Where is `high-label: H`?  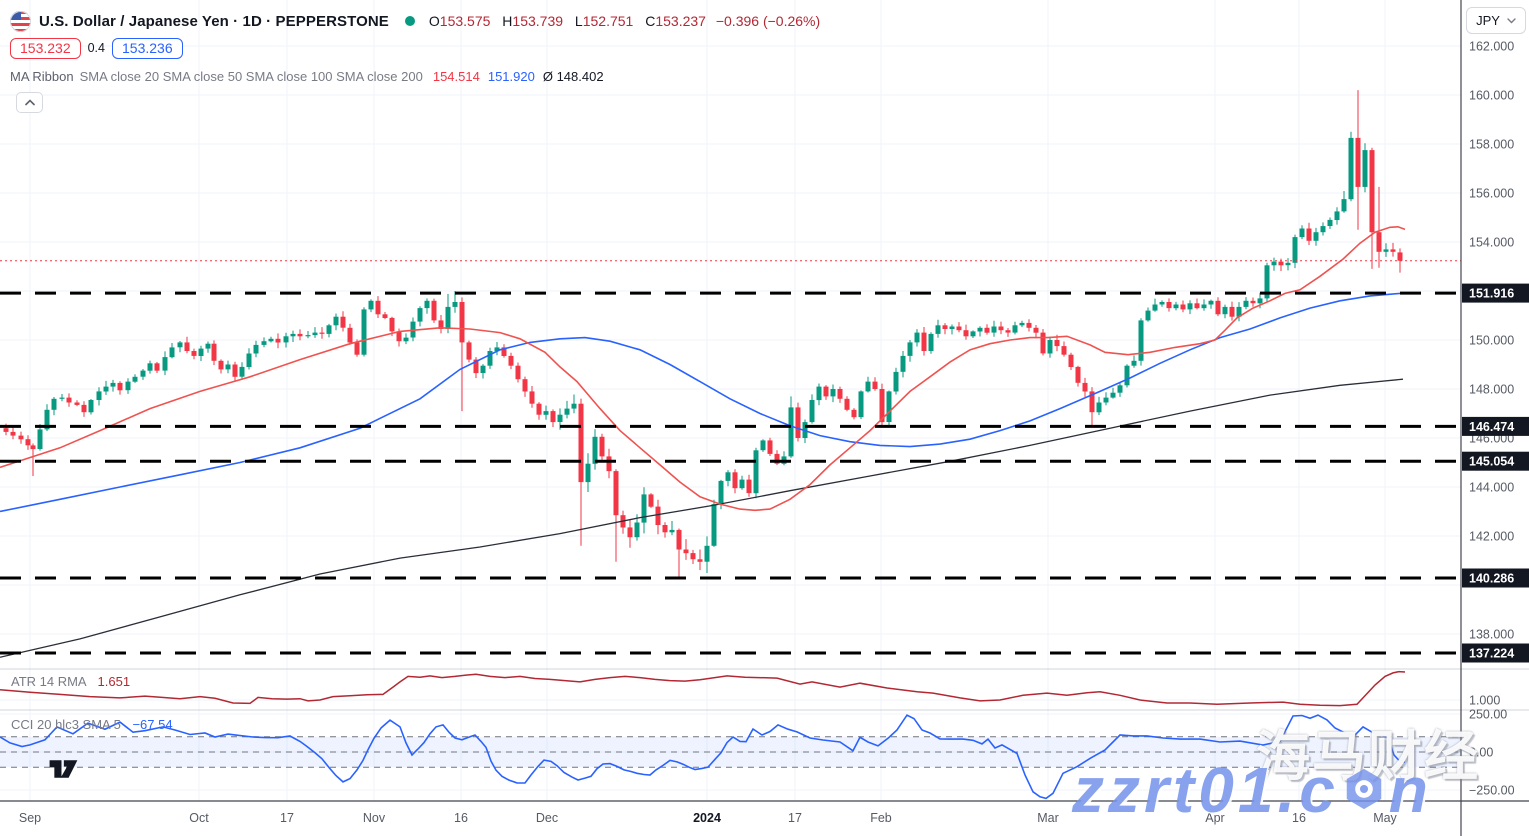
high-label: H is located at coordinates (507, 21).